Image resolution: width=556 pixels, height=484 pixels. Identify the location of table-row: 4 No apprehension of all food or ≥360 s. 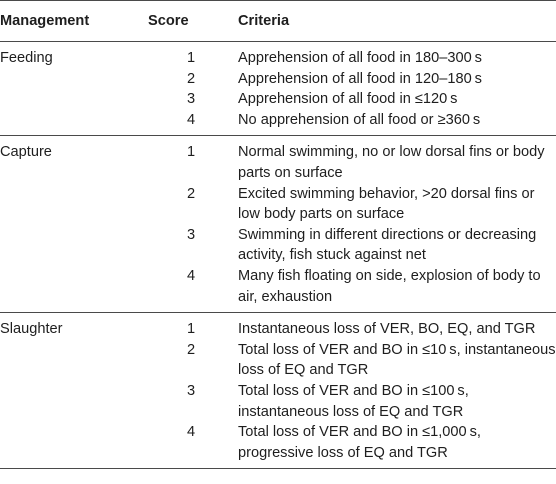
(278, 123).